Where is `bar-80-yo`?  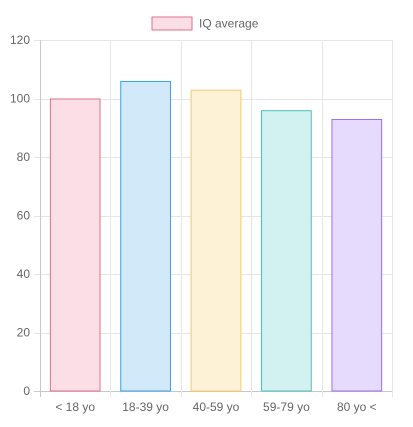
bar-80-yo is located at coordinates (357, 255).